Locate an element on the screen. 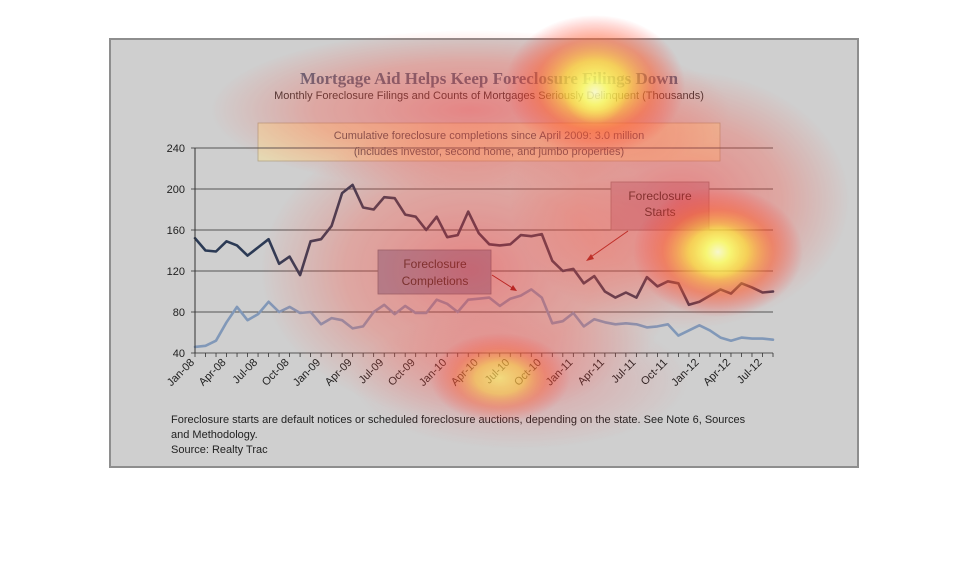  x-tick-label: Apr-09 is located at coordinates (339, 373).